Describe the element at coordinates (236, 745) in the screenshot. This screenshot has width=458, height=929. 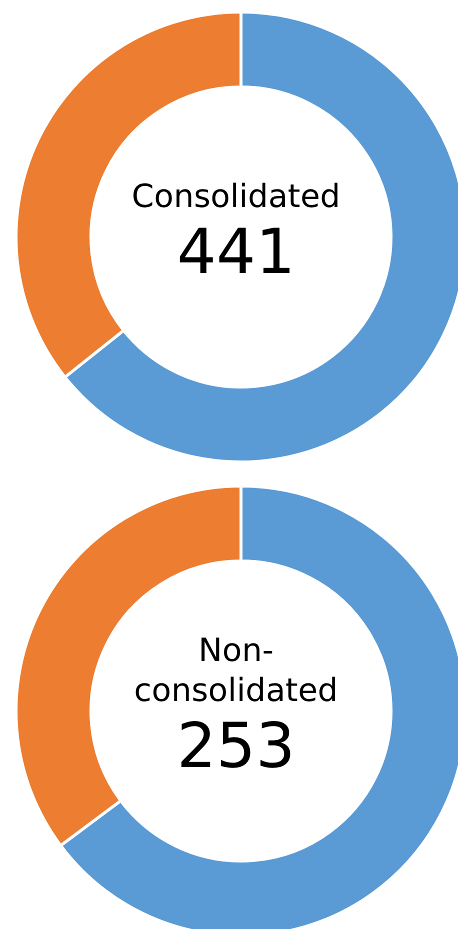
I see `text: 253` at that location.